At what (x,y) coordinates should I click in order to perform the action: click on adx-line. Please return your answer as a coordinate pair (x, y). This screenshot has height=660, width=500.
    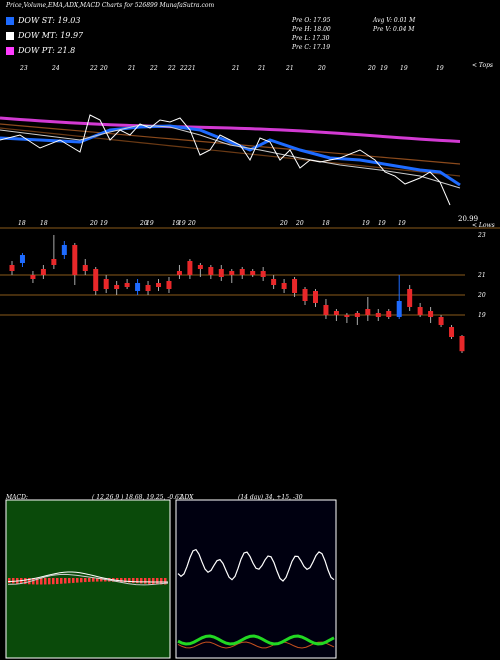
    Looking at the image, I should click on (256, 565).